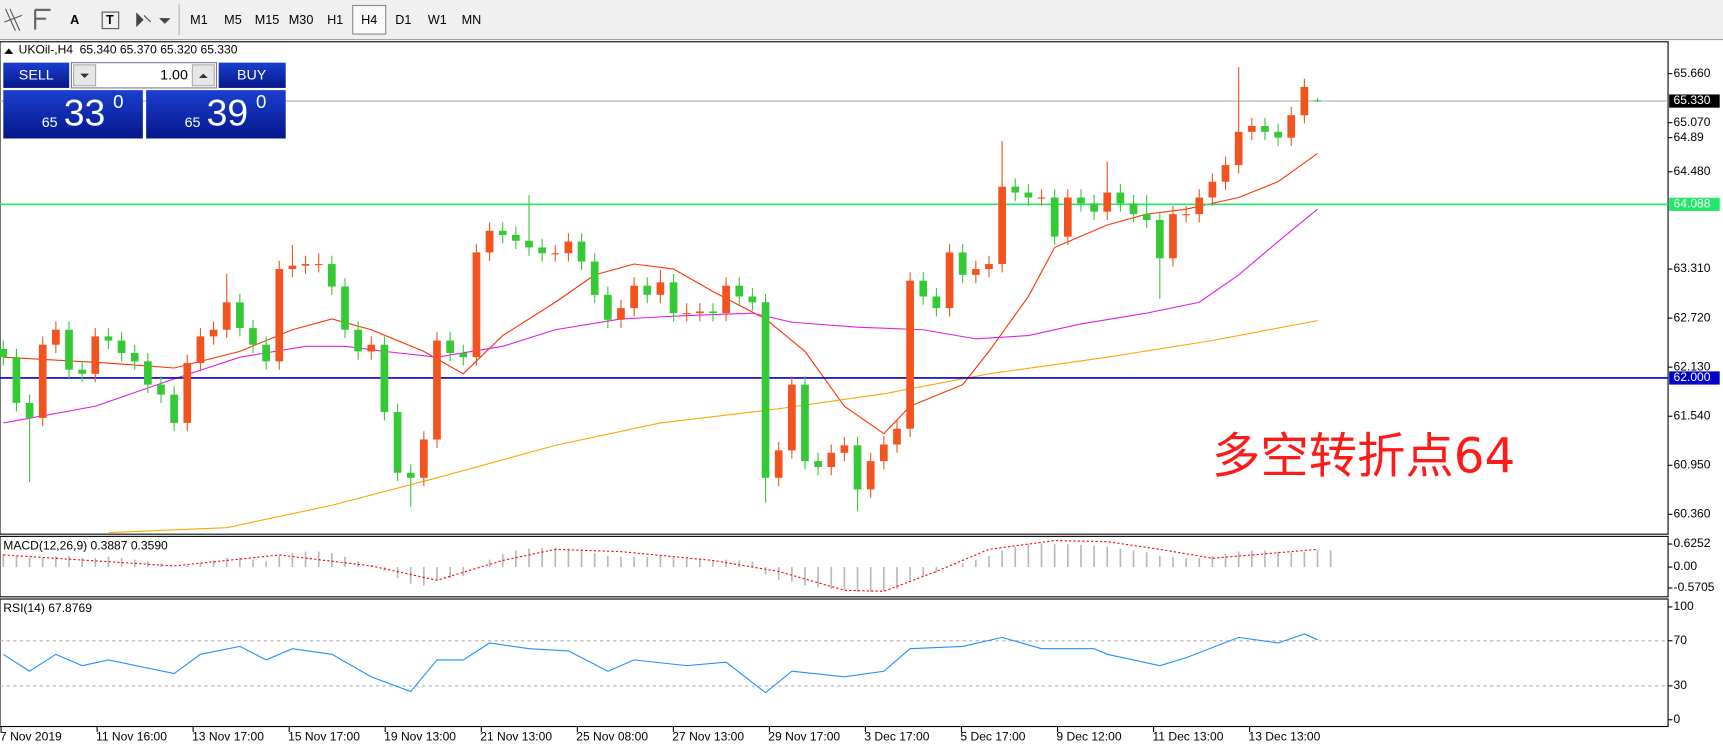 This screenshot has height=754, width=1723. I want to click on template-icon, so click(42, 19).